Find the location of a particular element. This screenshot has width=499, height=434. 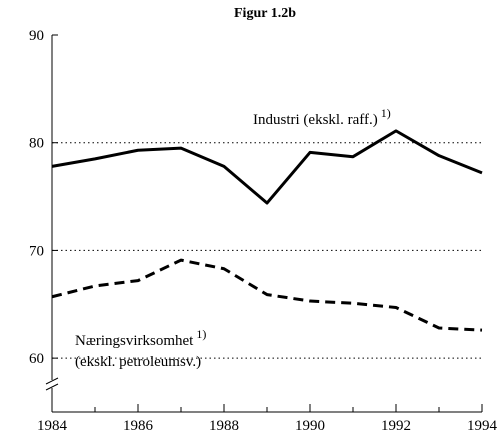

annotation-text: (ekskl. petroleumsv.) is located at coordinates (138, 362).